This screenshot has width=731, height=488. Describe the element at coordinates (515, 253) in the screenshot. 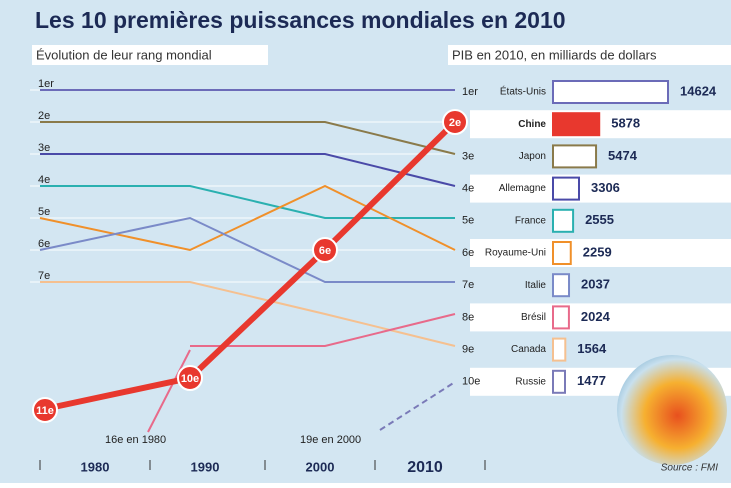

I see `category-label: Royaume-Uni` at that location.